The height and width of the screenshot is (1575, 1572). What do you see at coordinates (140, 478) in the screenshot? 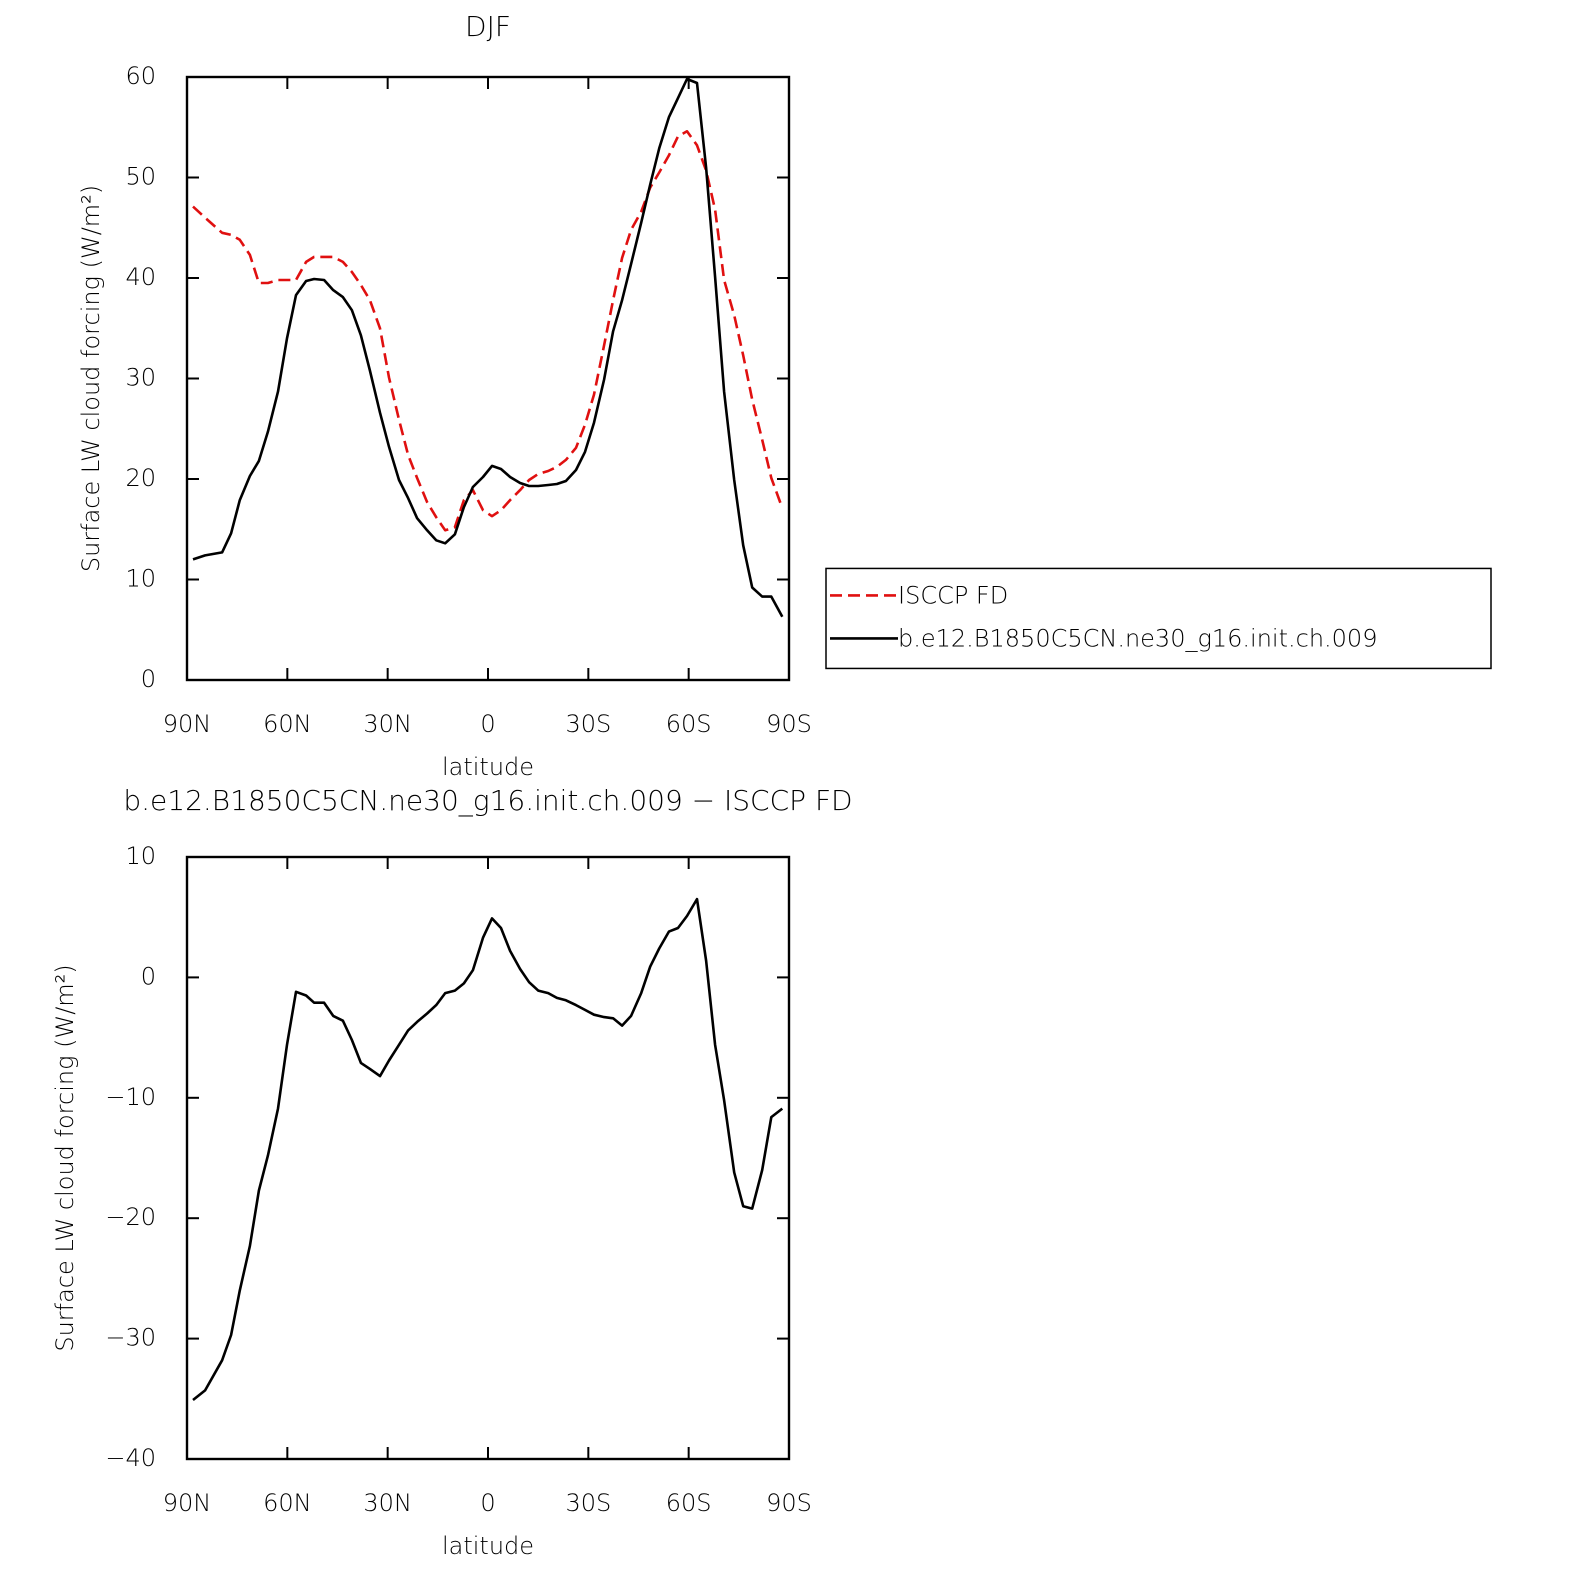
I see `y-tick-label: 20` at bounding box center [140, 478].